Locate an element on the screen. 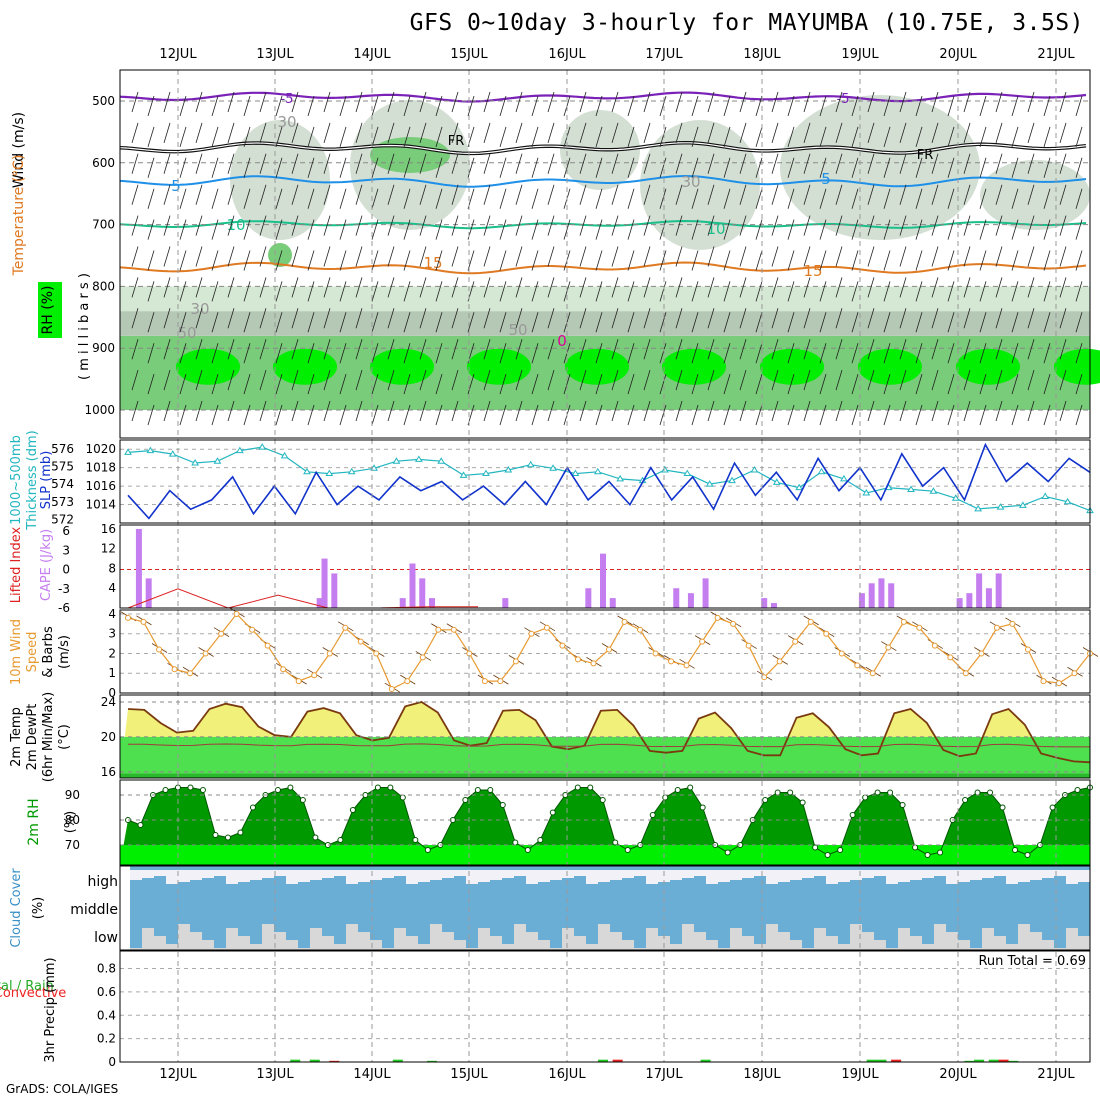 This screenshot has width=1100, height=1100. contour-minus5 is located at coordinates (603, 97).